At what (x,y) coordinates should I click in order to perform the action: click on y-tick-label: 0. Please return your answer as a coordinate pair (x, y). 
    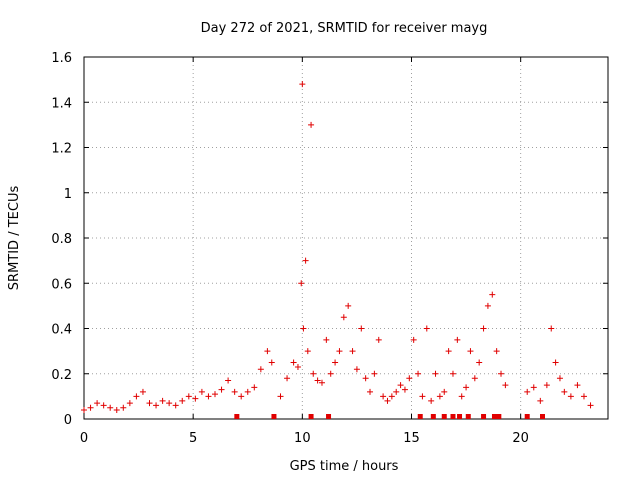
    Looking at the image, I should click on (68, 420).